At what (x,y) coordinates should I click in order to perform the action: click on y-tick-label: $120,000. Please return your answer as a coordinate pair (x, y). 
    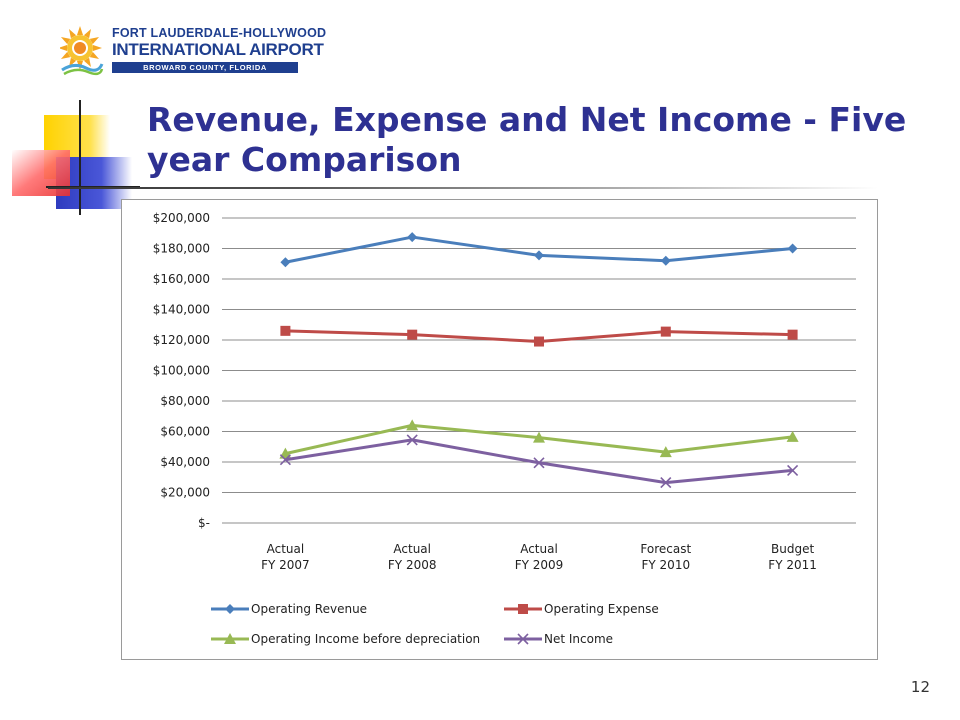
    Looking at the image, I should click on (181, 340).